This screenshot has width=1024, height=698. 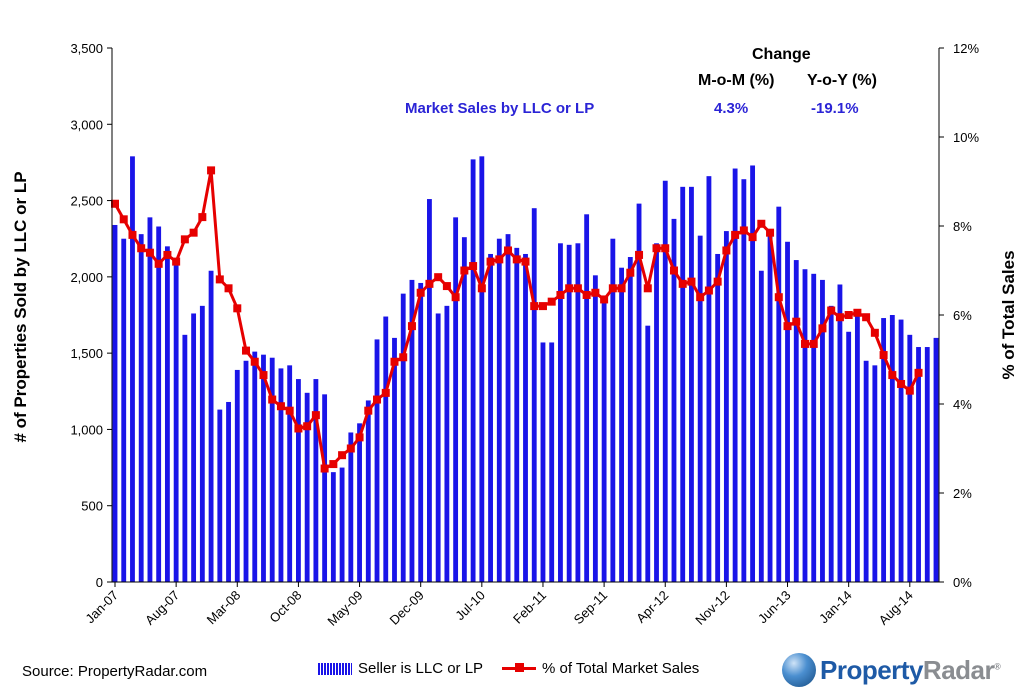 I want to click on y-tick-label: 1,500, so click(x=86, y=353).